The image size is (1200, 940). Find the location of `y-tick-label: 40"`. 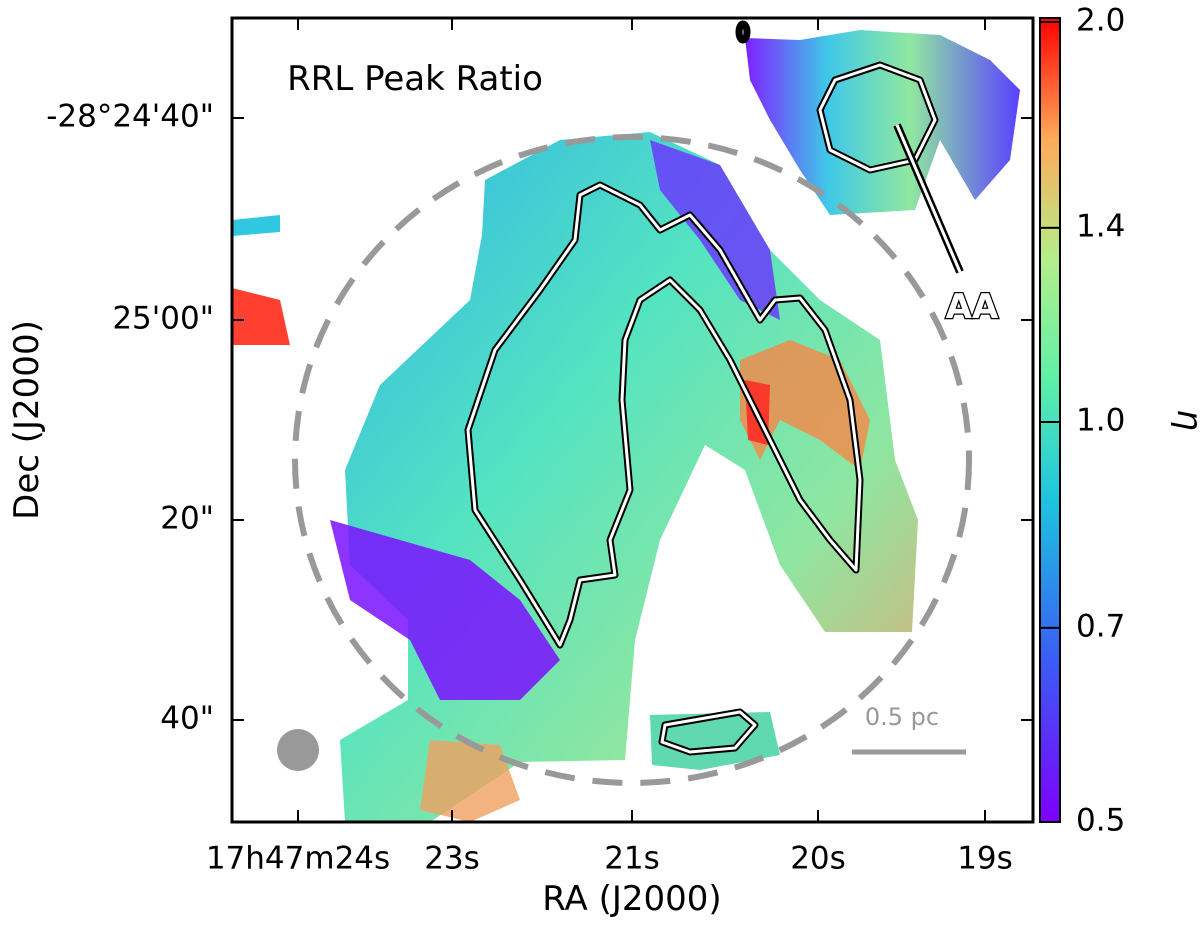

y-tick-label: 40" is located at coordinates (187, 719).